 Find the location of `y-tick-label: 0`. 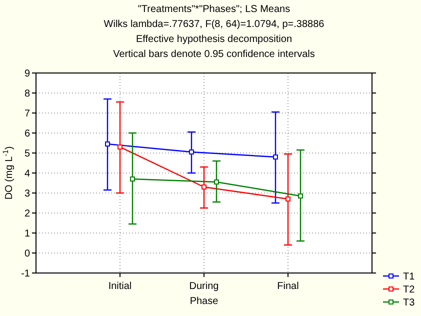

y-tick-label: 0 is located at coordinates (27, 254).